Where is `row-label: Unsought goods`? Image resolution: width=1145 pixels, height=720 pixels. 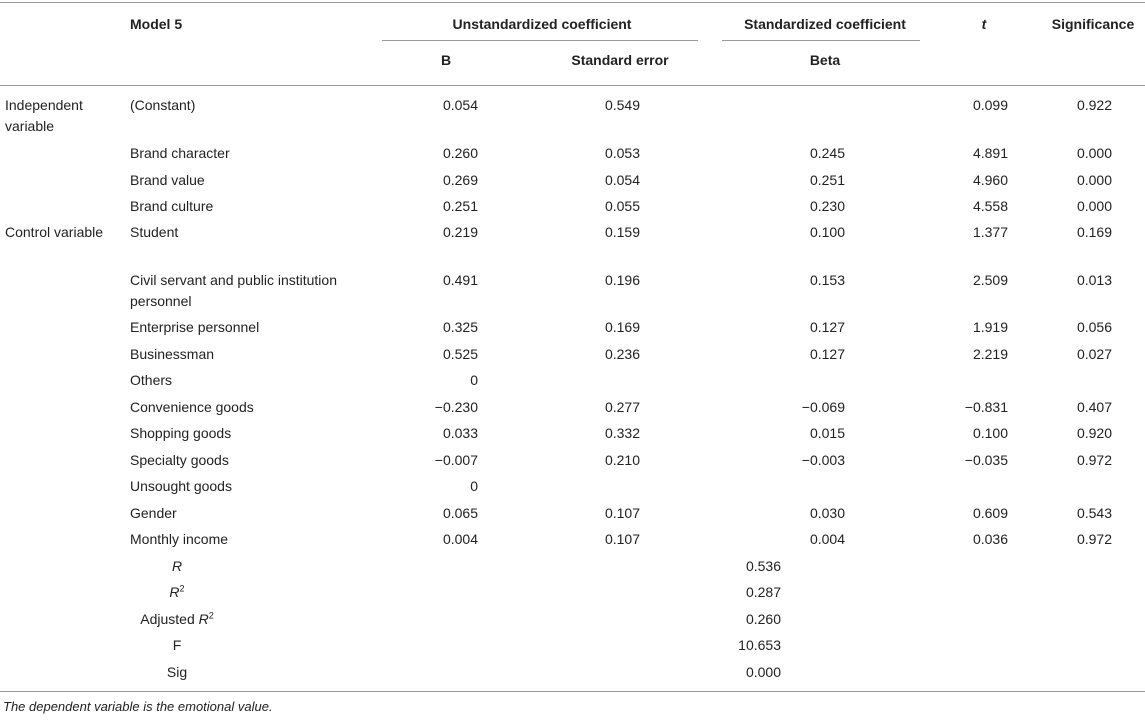 row-label: Unsought goods is located at coordinates (181, 486).